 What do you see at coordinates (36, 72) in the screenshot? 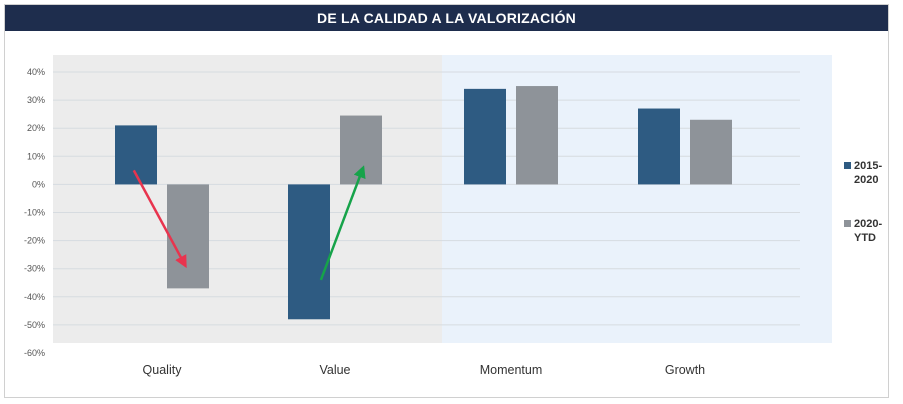
I see `y-tick-label: 40%` at bounding box center [36, 72].